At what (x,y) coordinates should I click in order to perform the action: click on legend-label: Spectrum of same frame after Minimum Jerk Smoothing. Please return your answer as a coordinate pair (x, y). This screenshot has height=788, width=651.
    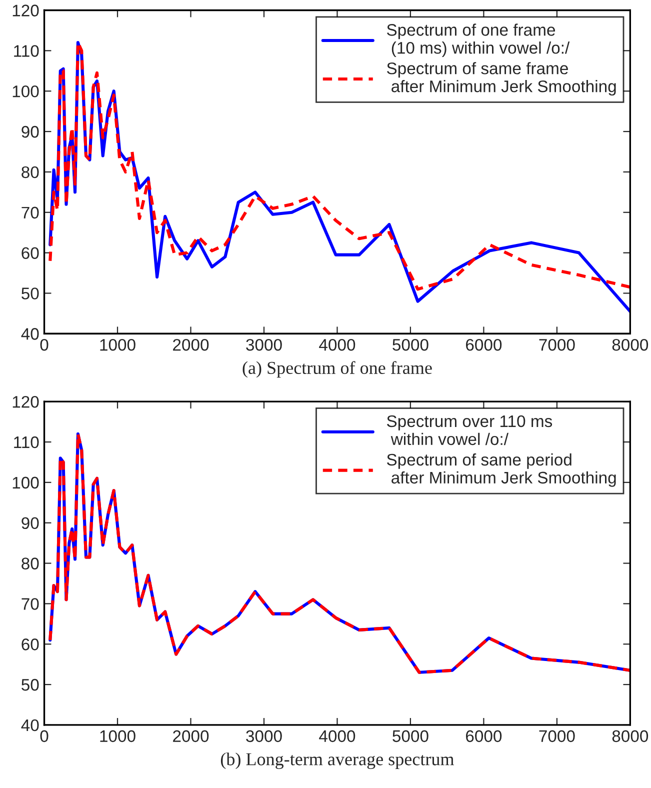
    Looking at the image, I should click on (501, 79).